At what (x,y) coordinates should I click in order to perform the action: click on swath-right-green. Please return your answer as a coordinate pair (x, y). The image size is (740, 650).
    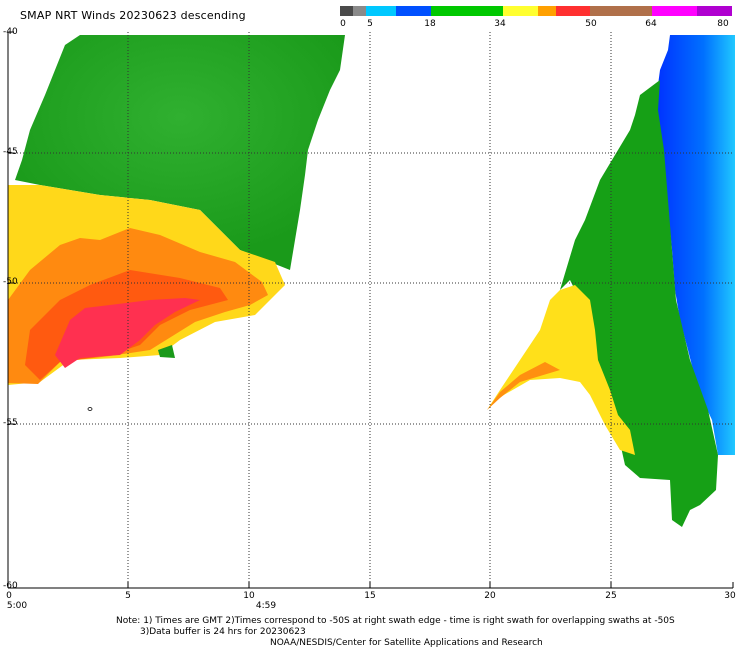
    Looking at the image, I should click on (639, 303).